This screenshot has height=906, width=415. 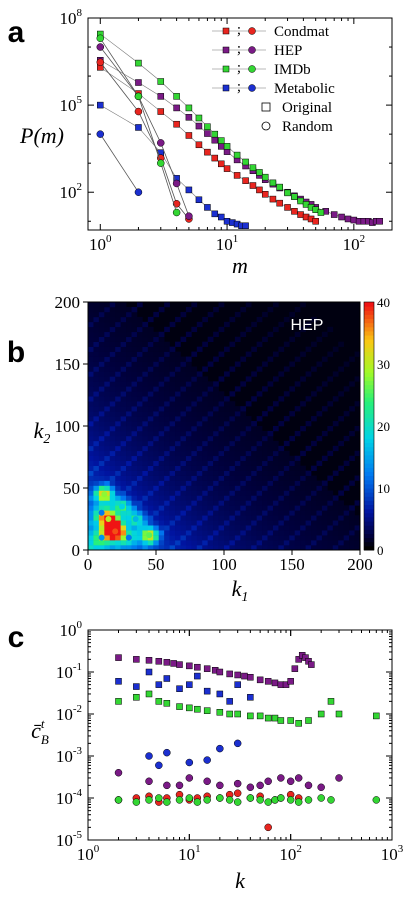 What do you see at coordinates (144, 140) in the screenshot?
I see `series-line-condmat` at bounding box center [144, 140].